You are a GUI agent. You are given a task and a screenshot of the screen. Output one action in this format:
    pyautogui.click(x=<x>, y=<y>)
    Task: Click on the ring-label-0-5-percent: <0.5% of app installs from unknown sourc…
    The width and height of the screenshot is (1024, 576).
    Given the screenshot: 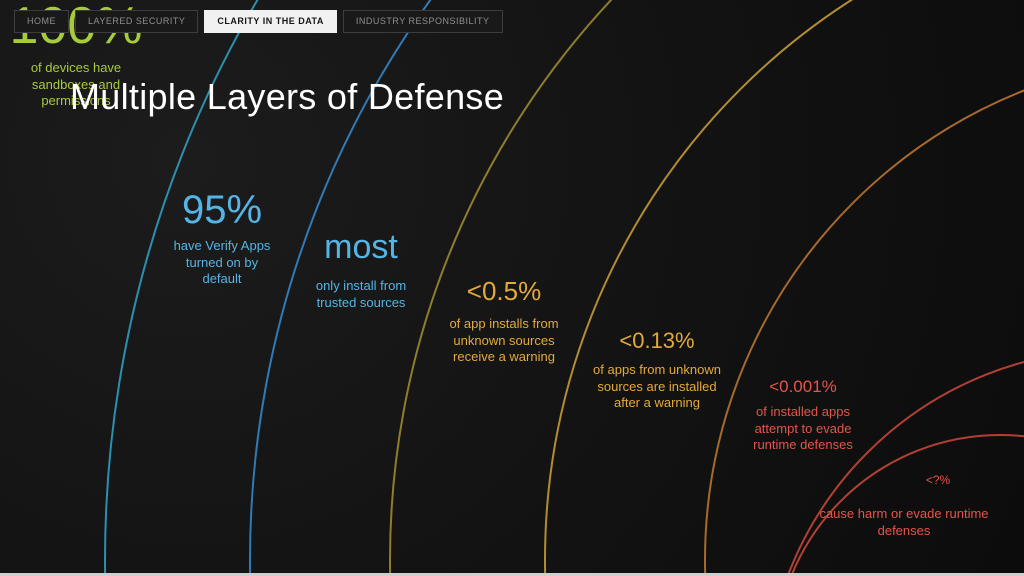 What is the action you would take?
    pyautogui.click(x=504, y=322)
    